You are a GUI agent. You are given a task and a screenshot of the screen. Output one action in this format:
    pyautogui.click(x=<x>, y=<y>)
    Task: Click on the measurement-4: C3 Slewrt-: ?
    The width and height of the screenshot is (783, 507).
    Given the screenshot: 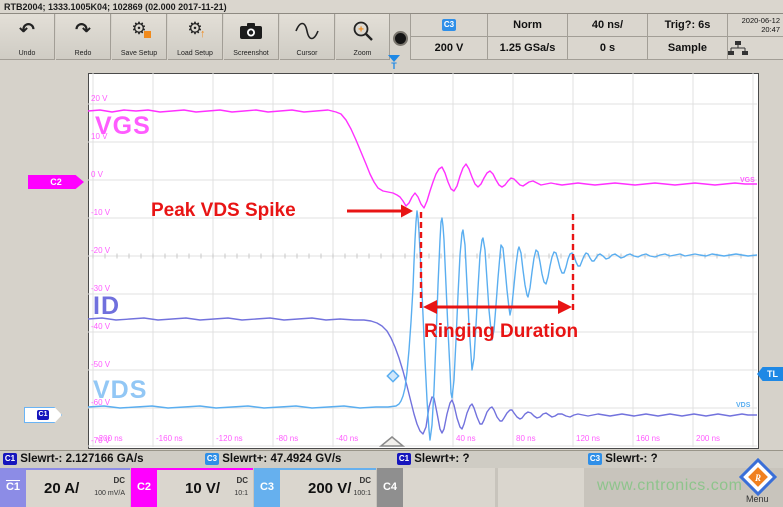 What is the action you would take?
    pyautogui.click(x=623, y=459)
    